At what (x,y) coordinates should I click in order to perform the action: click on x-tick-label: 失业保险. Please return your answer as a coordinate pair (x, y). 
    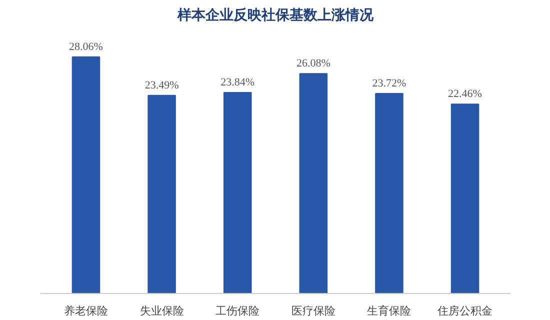
    Looking at the image, I should click on (162, 311).